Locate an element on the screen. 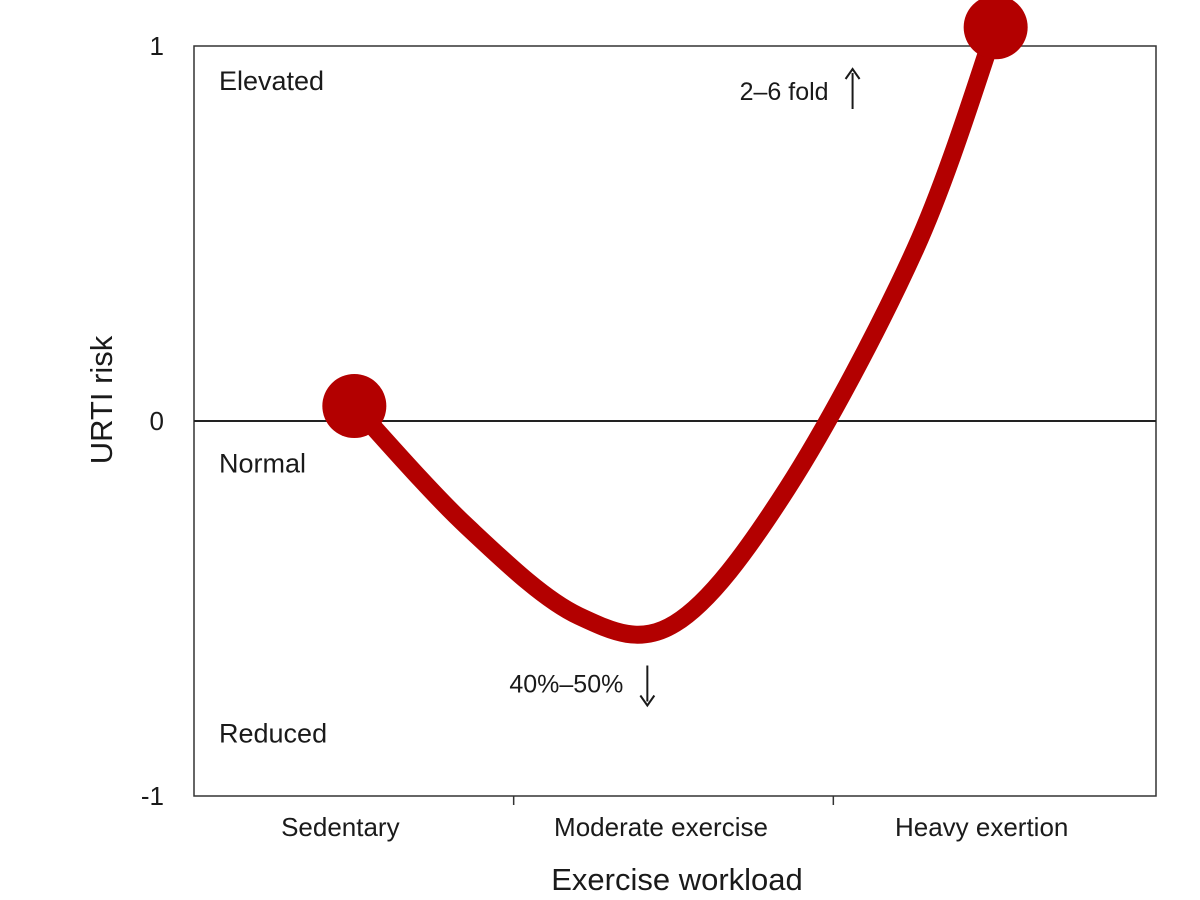  y-axis-ticks: 1 0 -1 is located at coordinates (152, 421).